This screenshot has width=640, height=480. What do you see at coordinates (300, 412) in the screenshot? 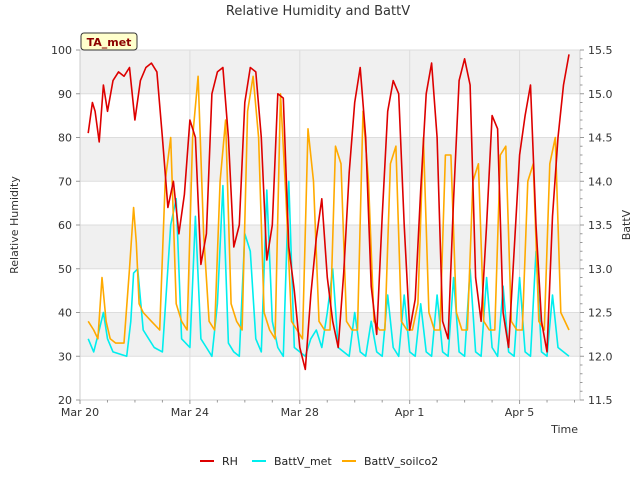
I see `x-tick-label-2: Mar 28` at bounding box center [300, 412].